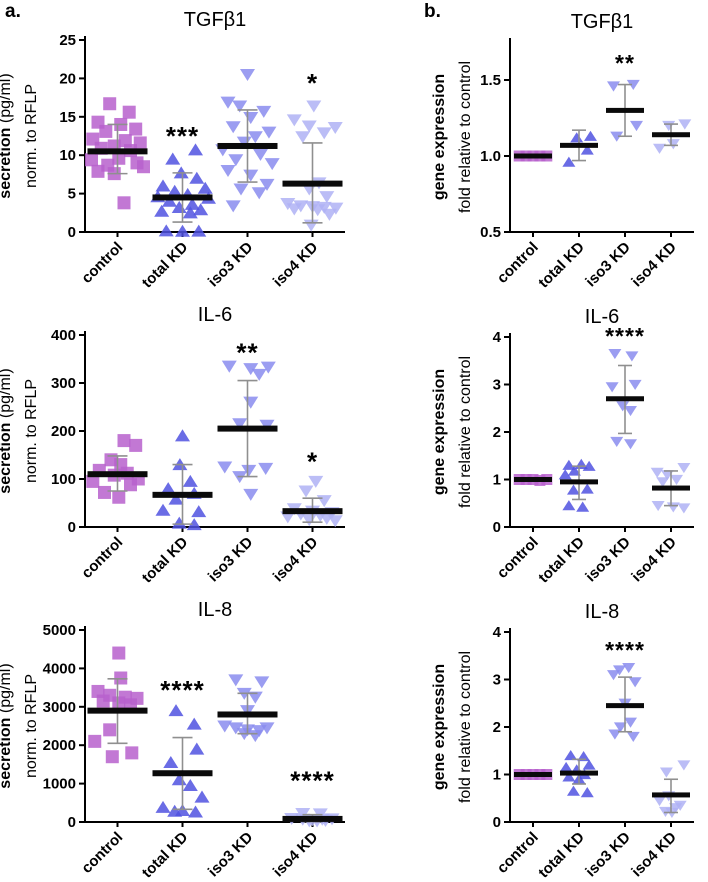 This screenshot has width=708, height=882. I want to click on panel-label-b: b., so click(432, 11).